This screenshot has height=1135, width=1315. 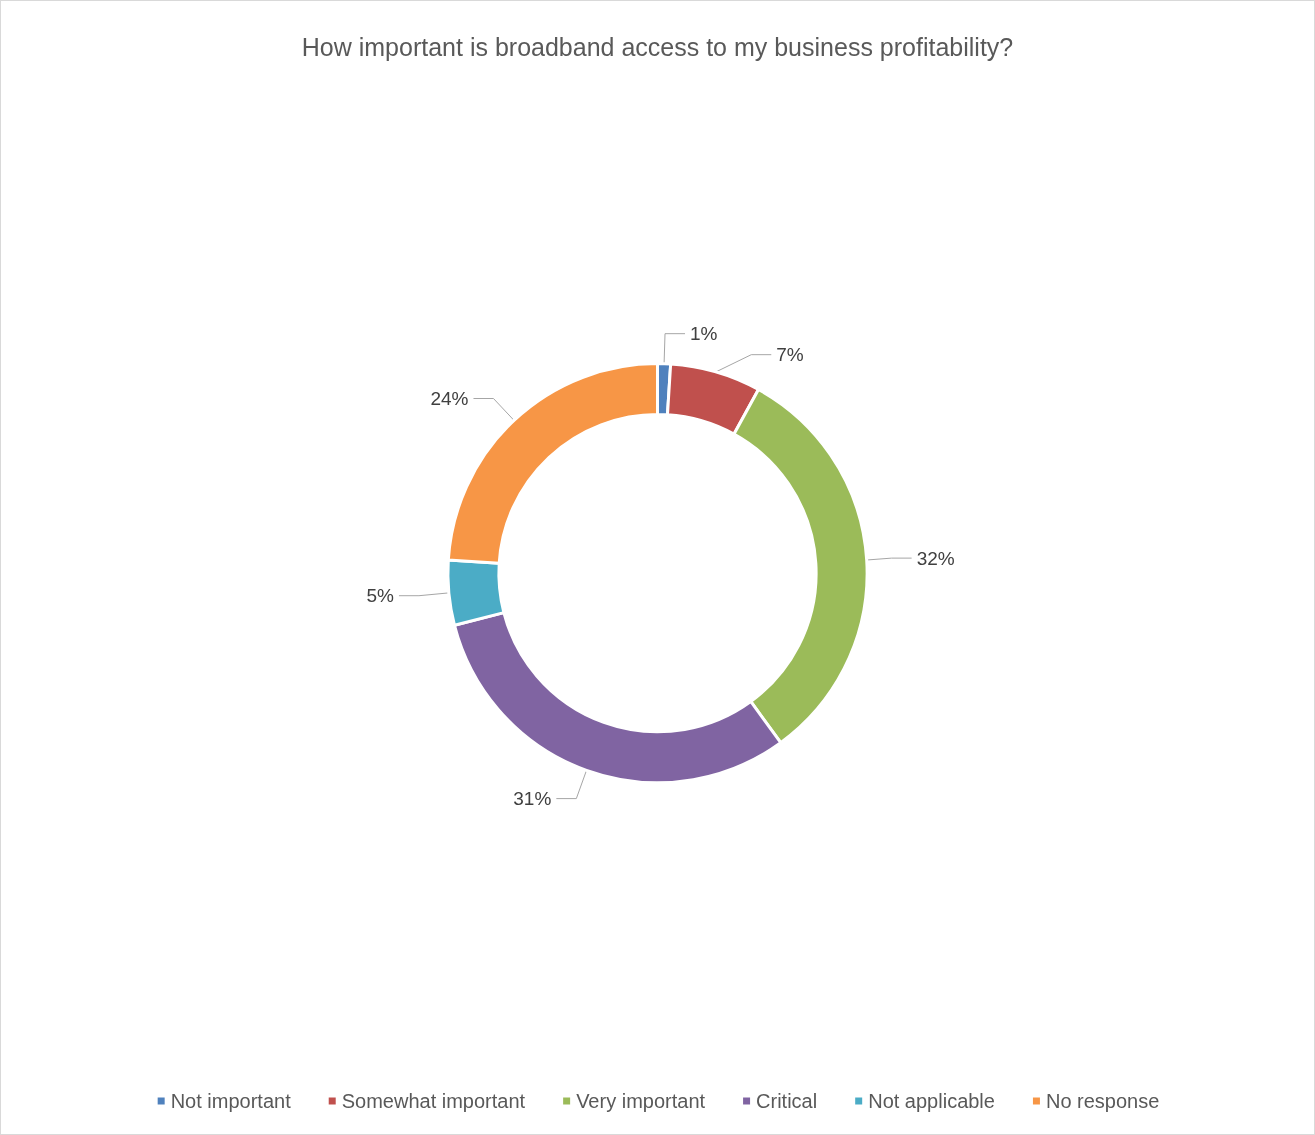 I want to click on data-label: 7%, so click(x=790, y=355).